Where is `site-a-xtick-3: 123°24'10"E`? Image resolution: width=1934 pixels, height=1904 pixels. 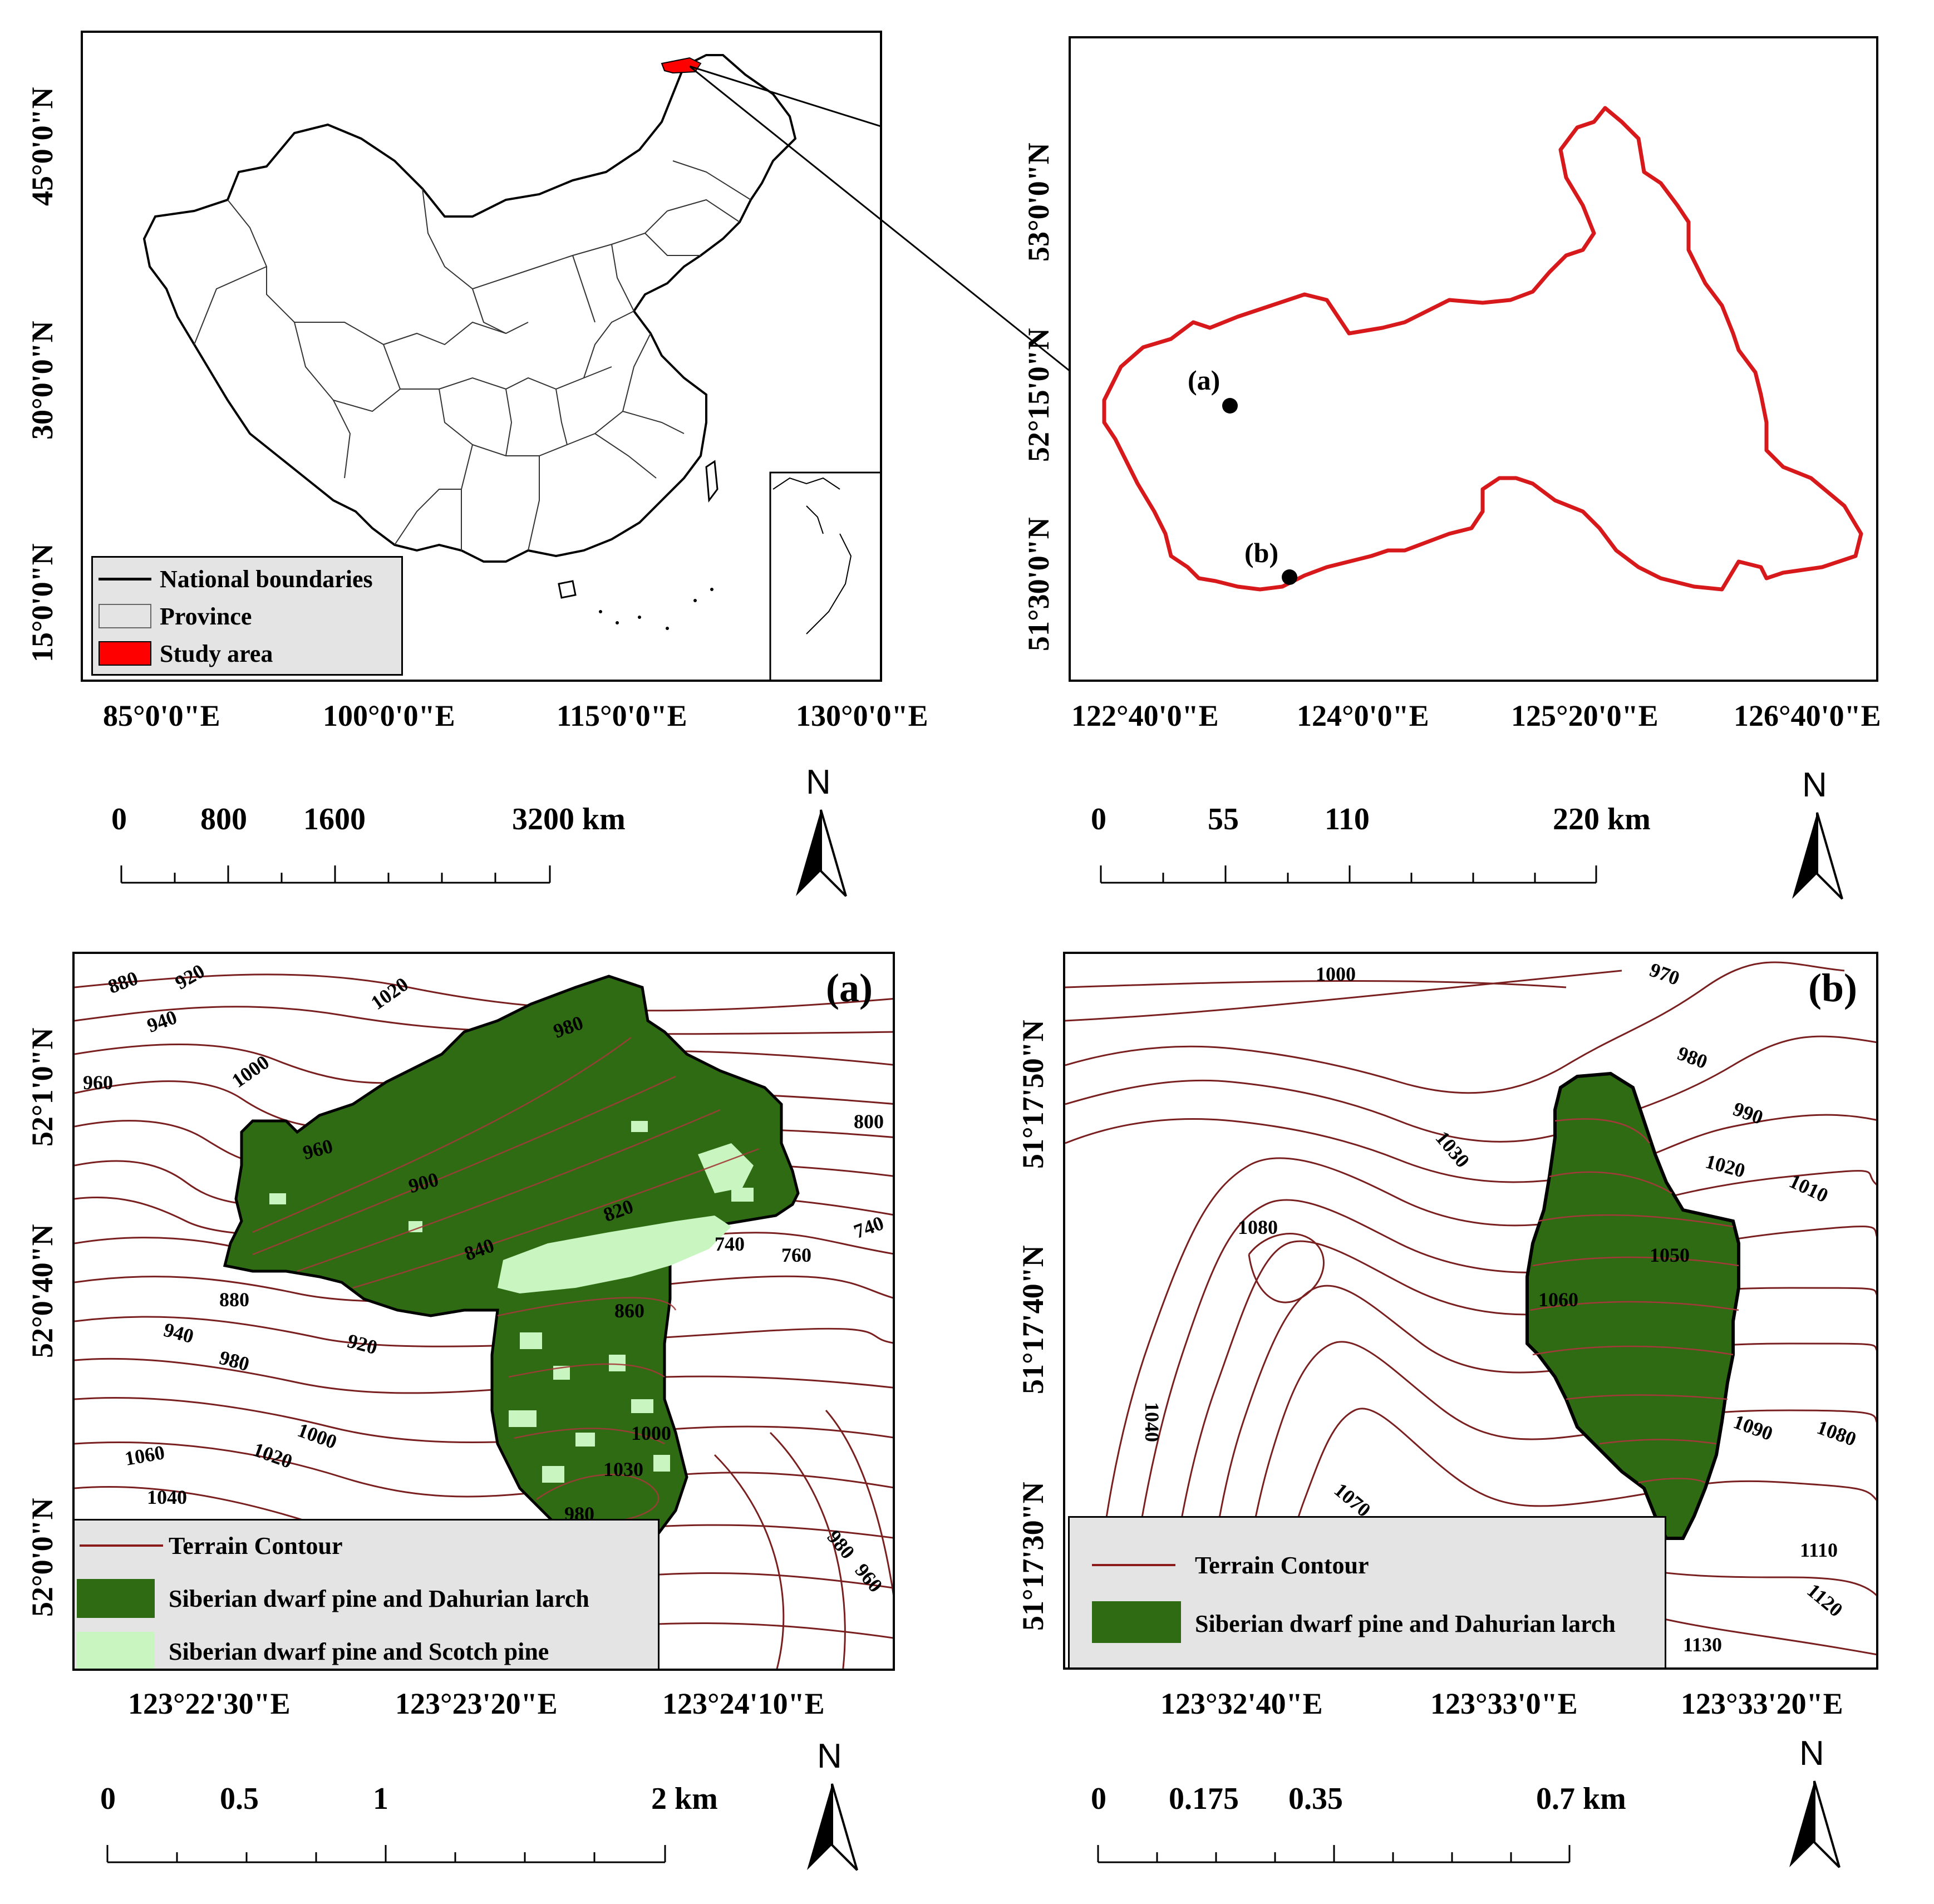 site-a-xtick-3: 123°24'10"E is located at coordinates (743, 1703).